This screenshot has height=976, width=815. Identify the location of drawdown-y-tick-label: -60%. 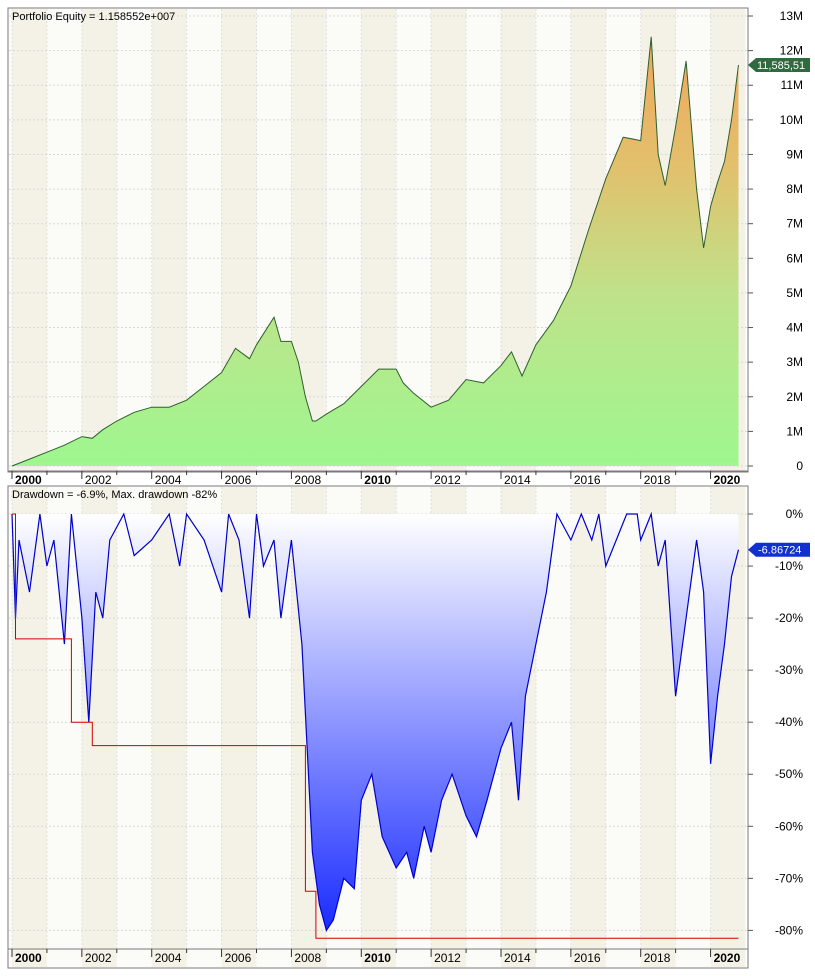
(789, 826).